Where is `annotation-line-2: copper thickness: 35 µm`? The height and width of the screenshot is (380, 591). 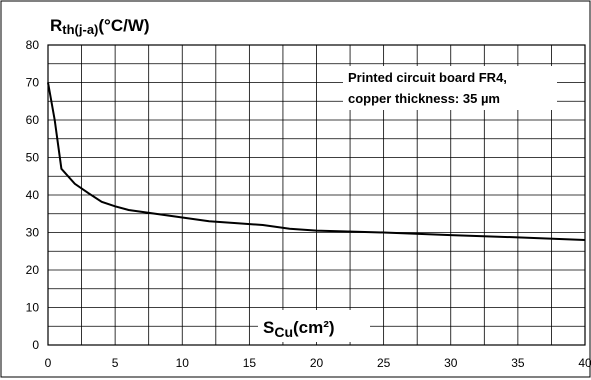
annotation-line-2: copper thickness: 35 µm is located at coordinates (424, 98).